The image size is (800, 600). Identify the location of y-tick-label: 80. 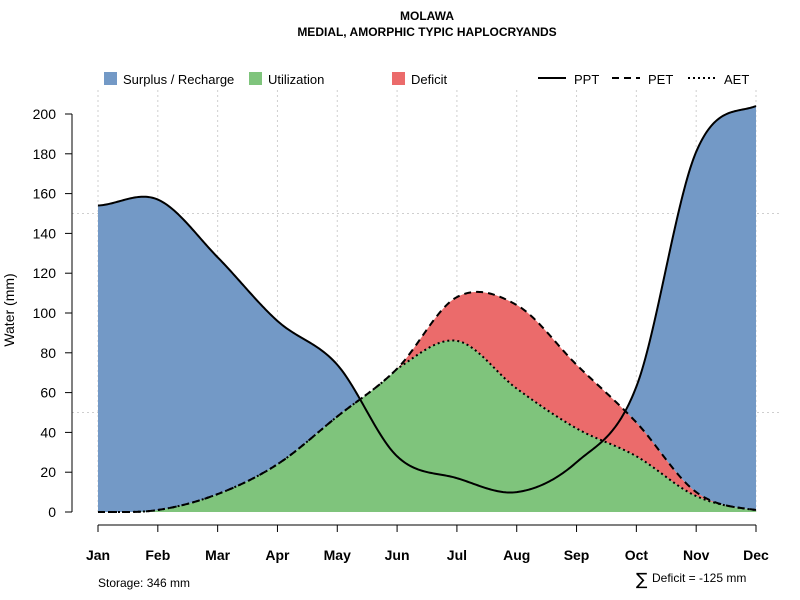
(48, 353).